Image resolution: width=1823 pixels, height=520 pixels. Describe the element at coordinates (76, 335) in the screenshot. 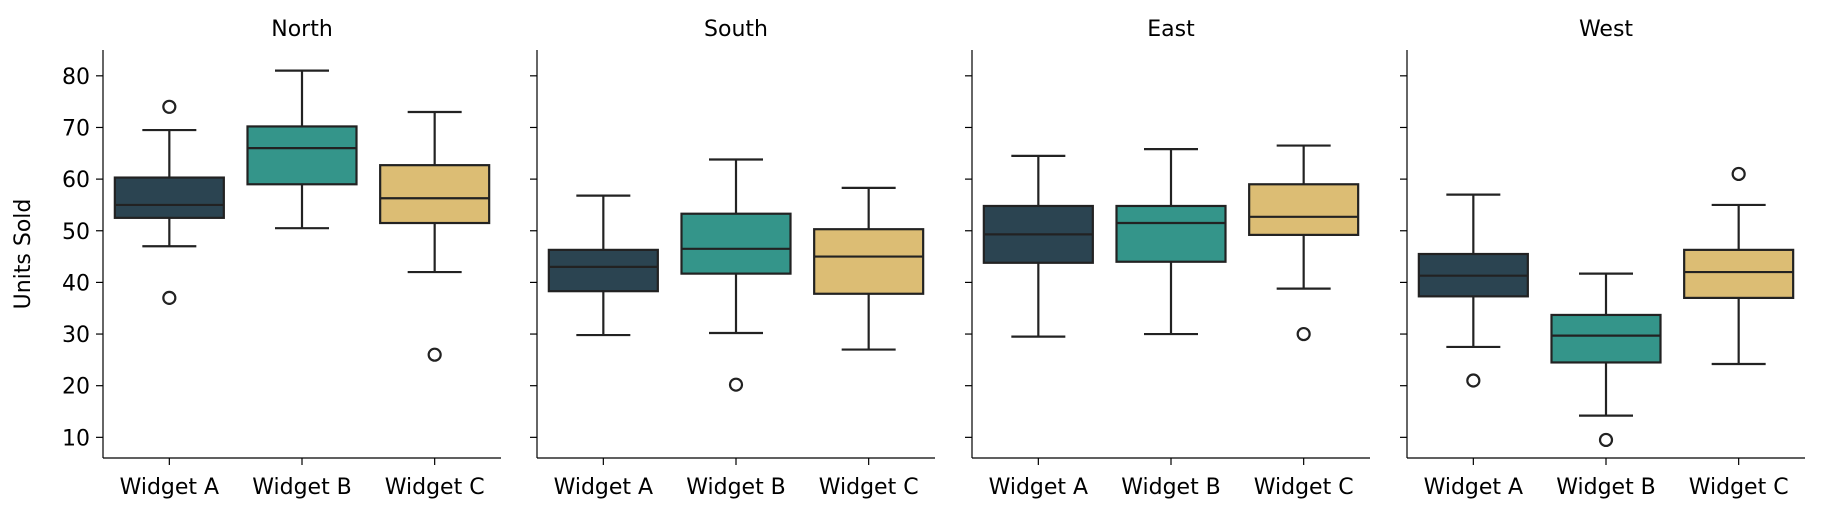

I see `y-tick-label: 30` at that location.